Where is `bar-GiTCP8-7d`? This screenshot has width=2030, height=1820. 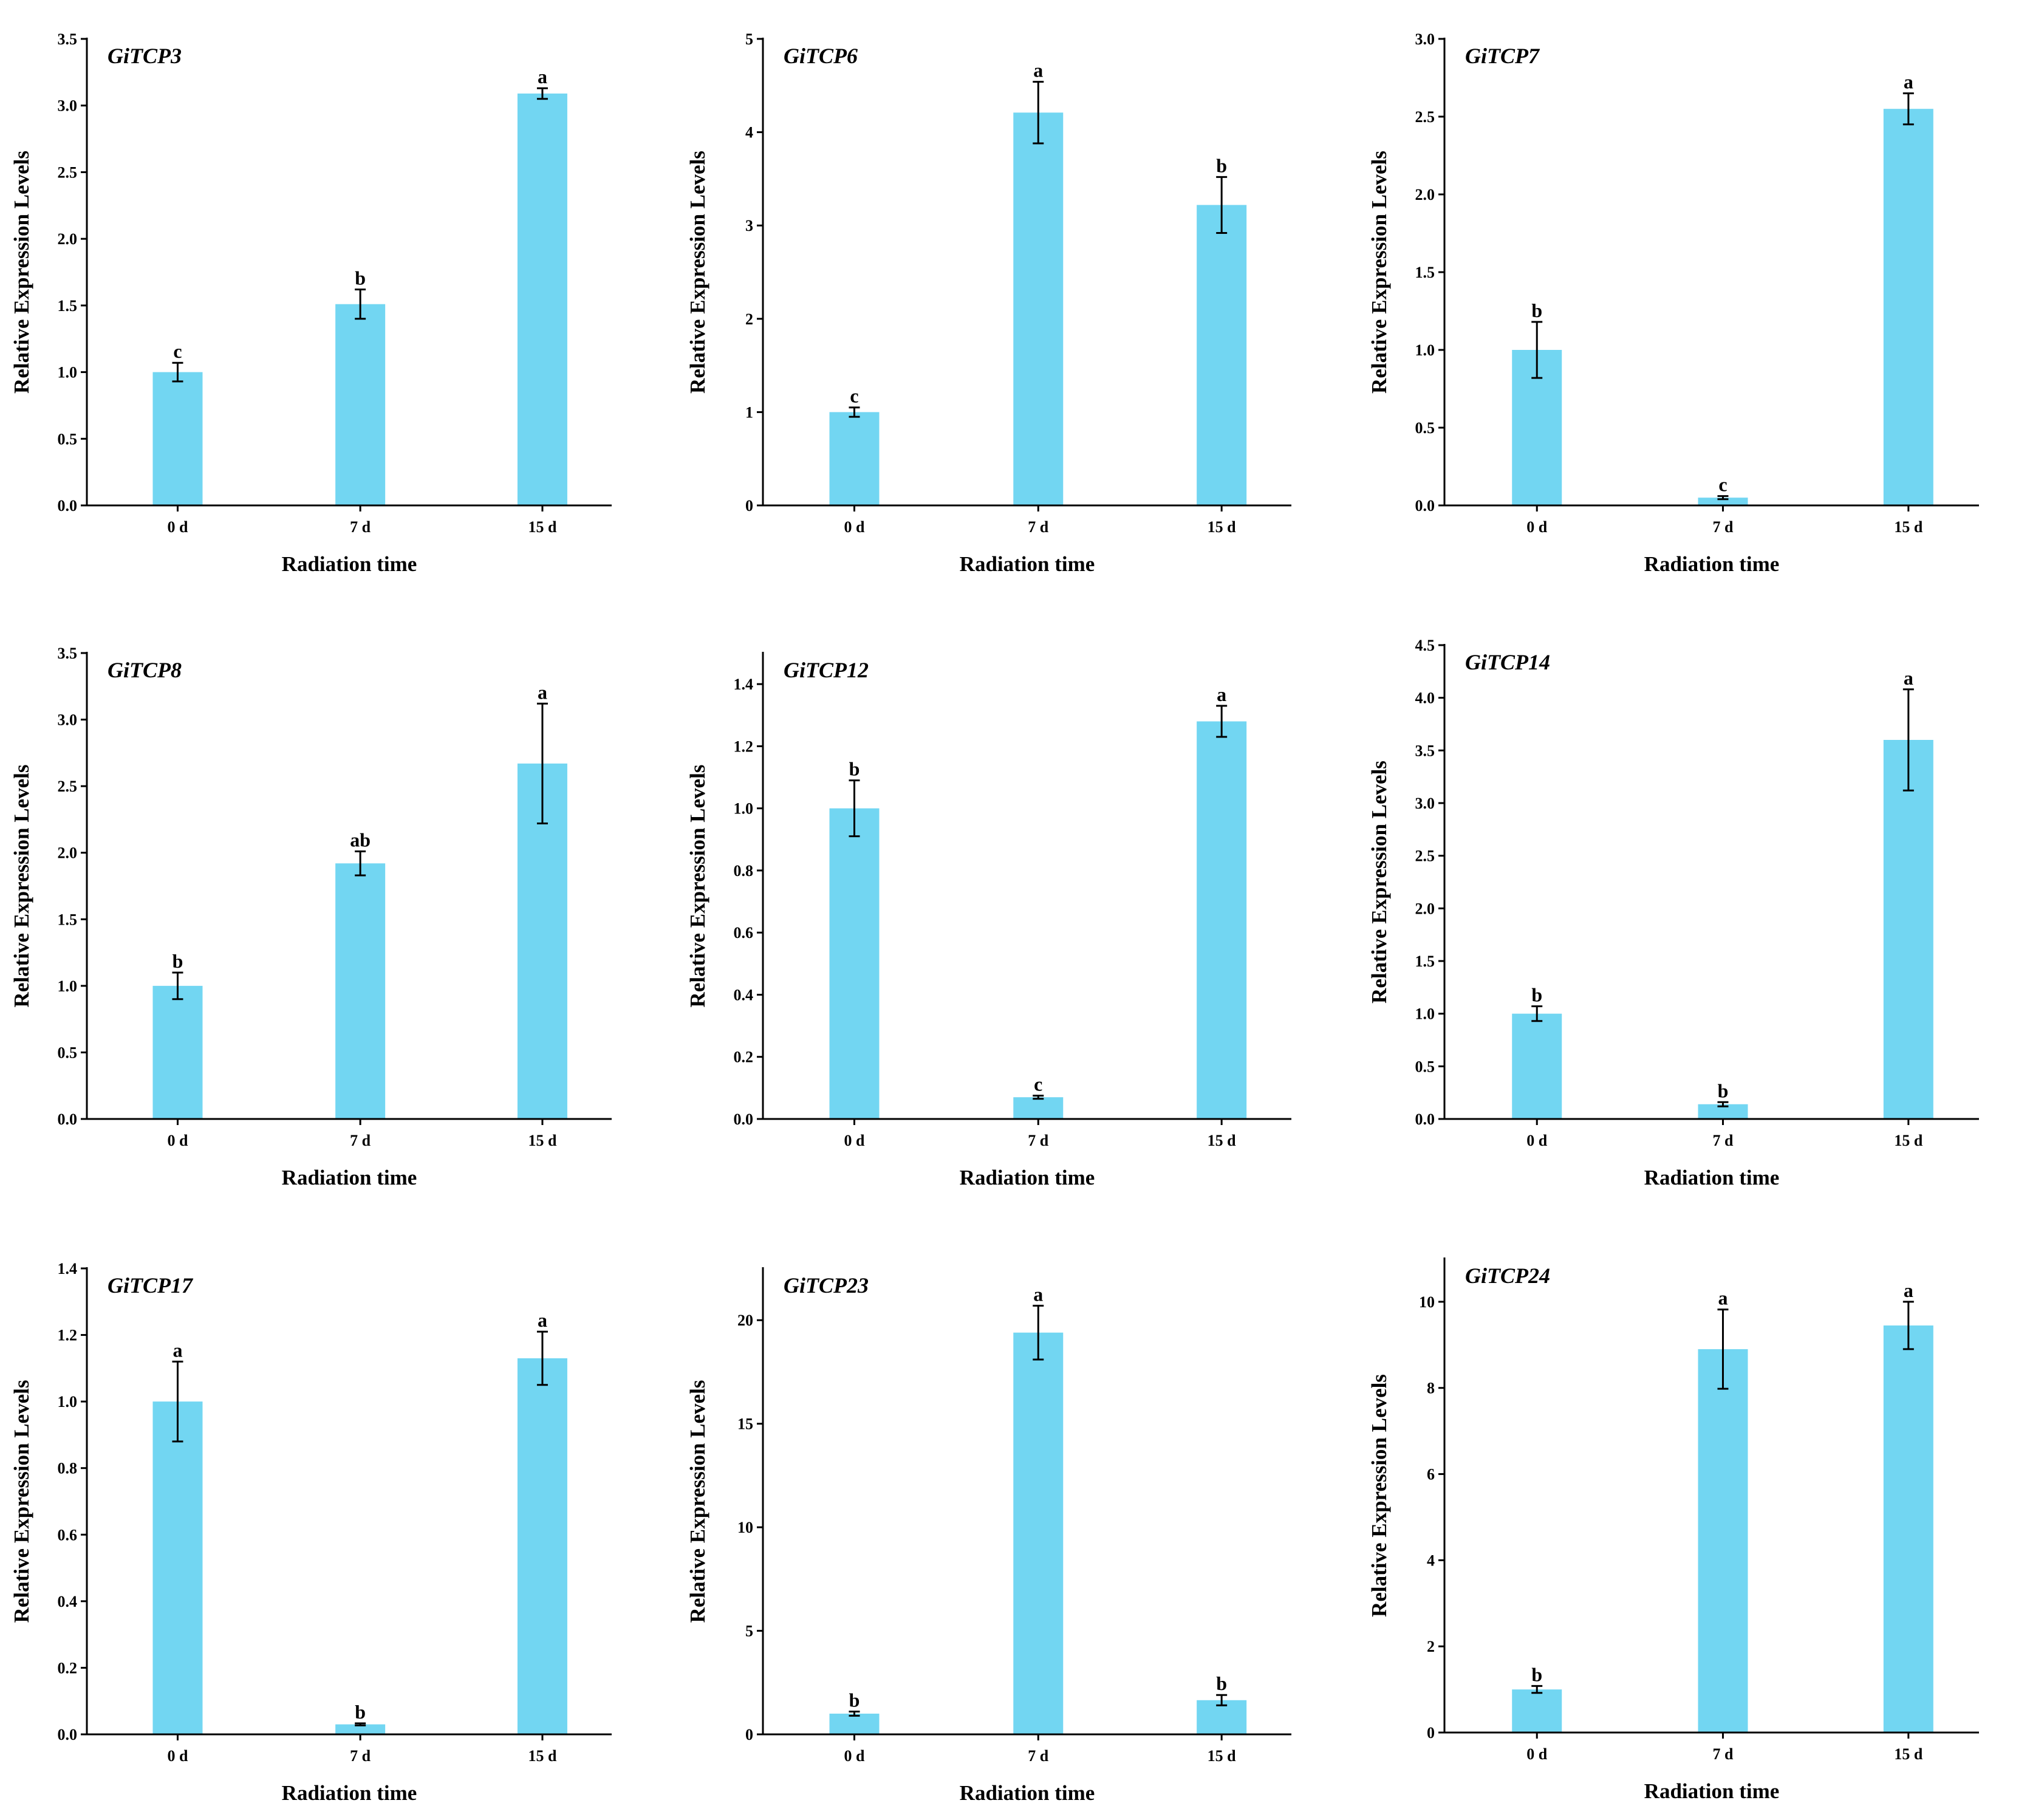
bar-GiTCP8-7d is located at coordinates (360, 991).